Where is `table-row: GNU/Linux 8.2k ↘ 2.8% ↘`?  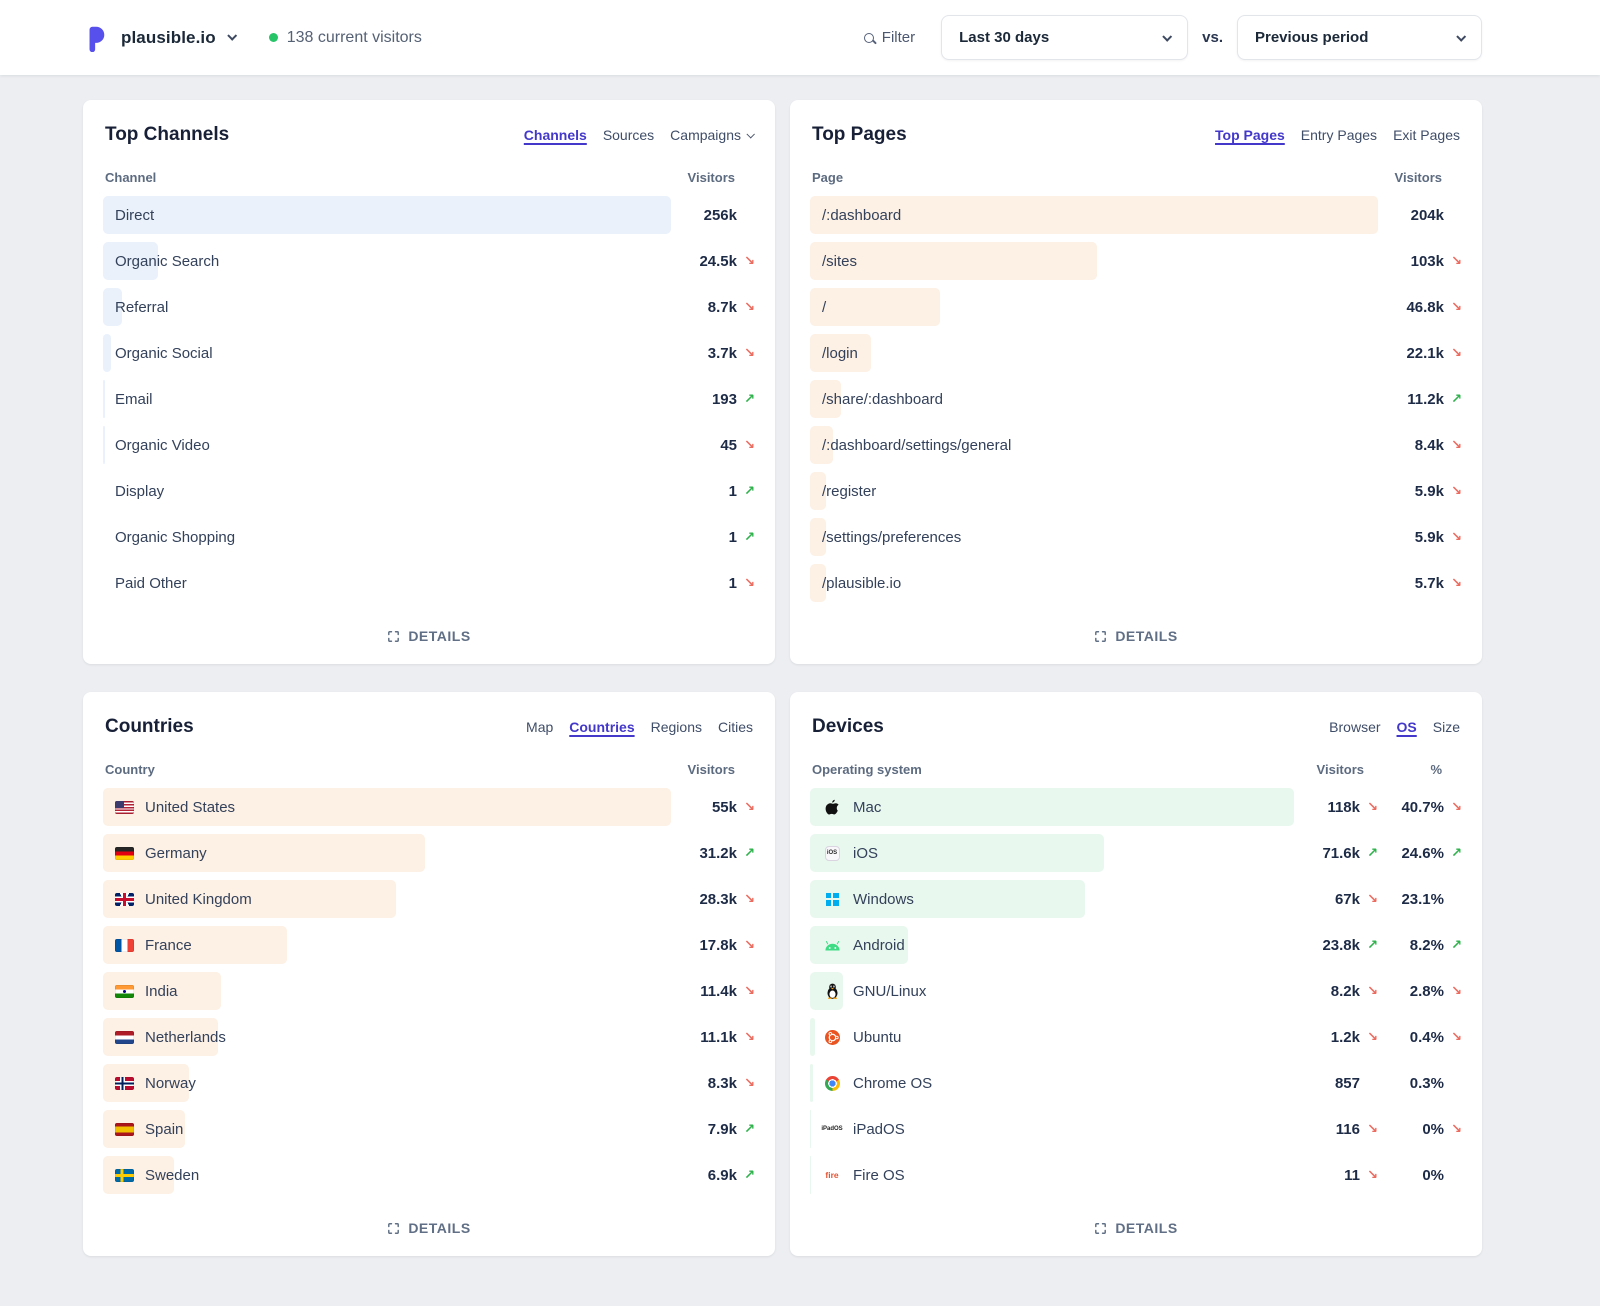 table-row: GNU/Linux 8.2k ↘ 2.8% ↘ is located at coordinates (1136, 991).